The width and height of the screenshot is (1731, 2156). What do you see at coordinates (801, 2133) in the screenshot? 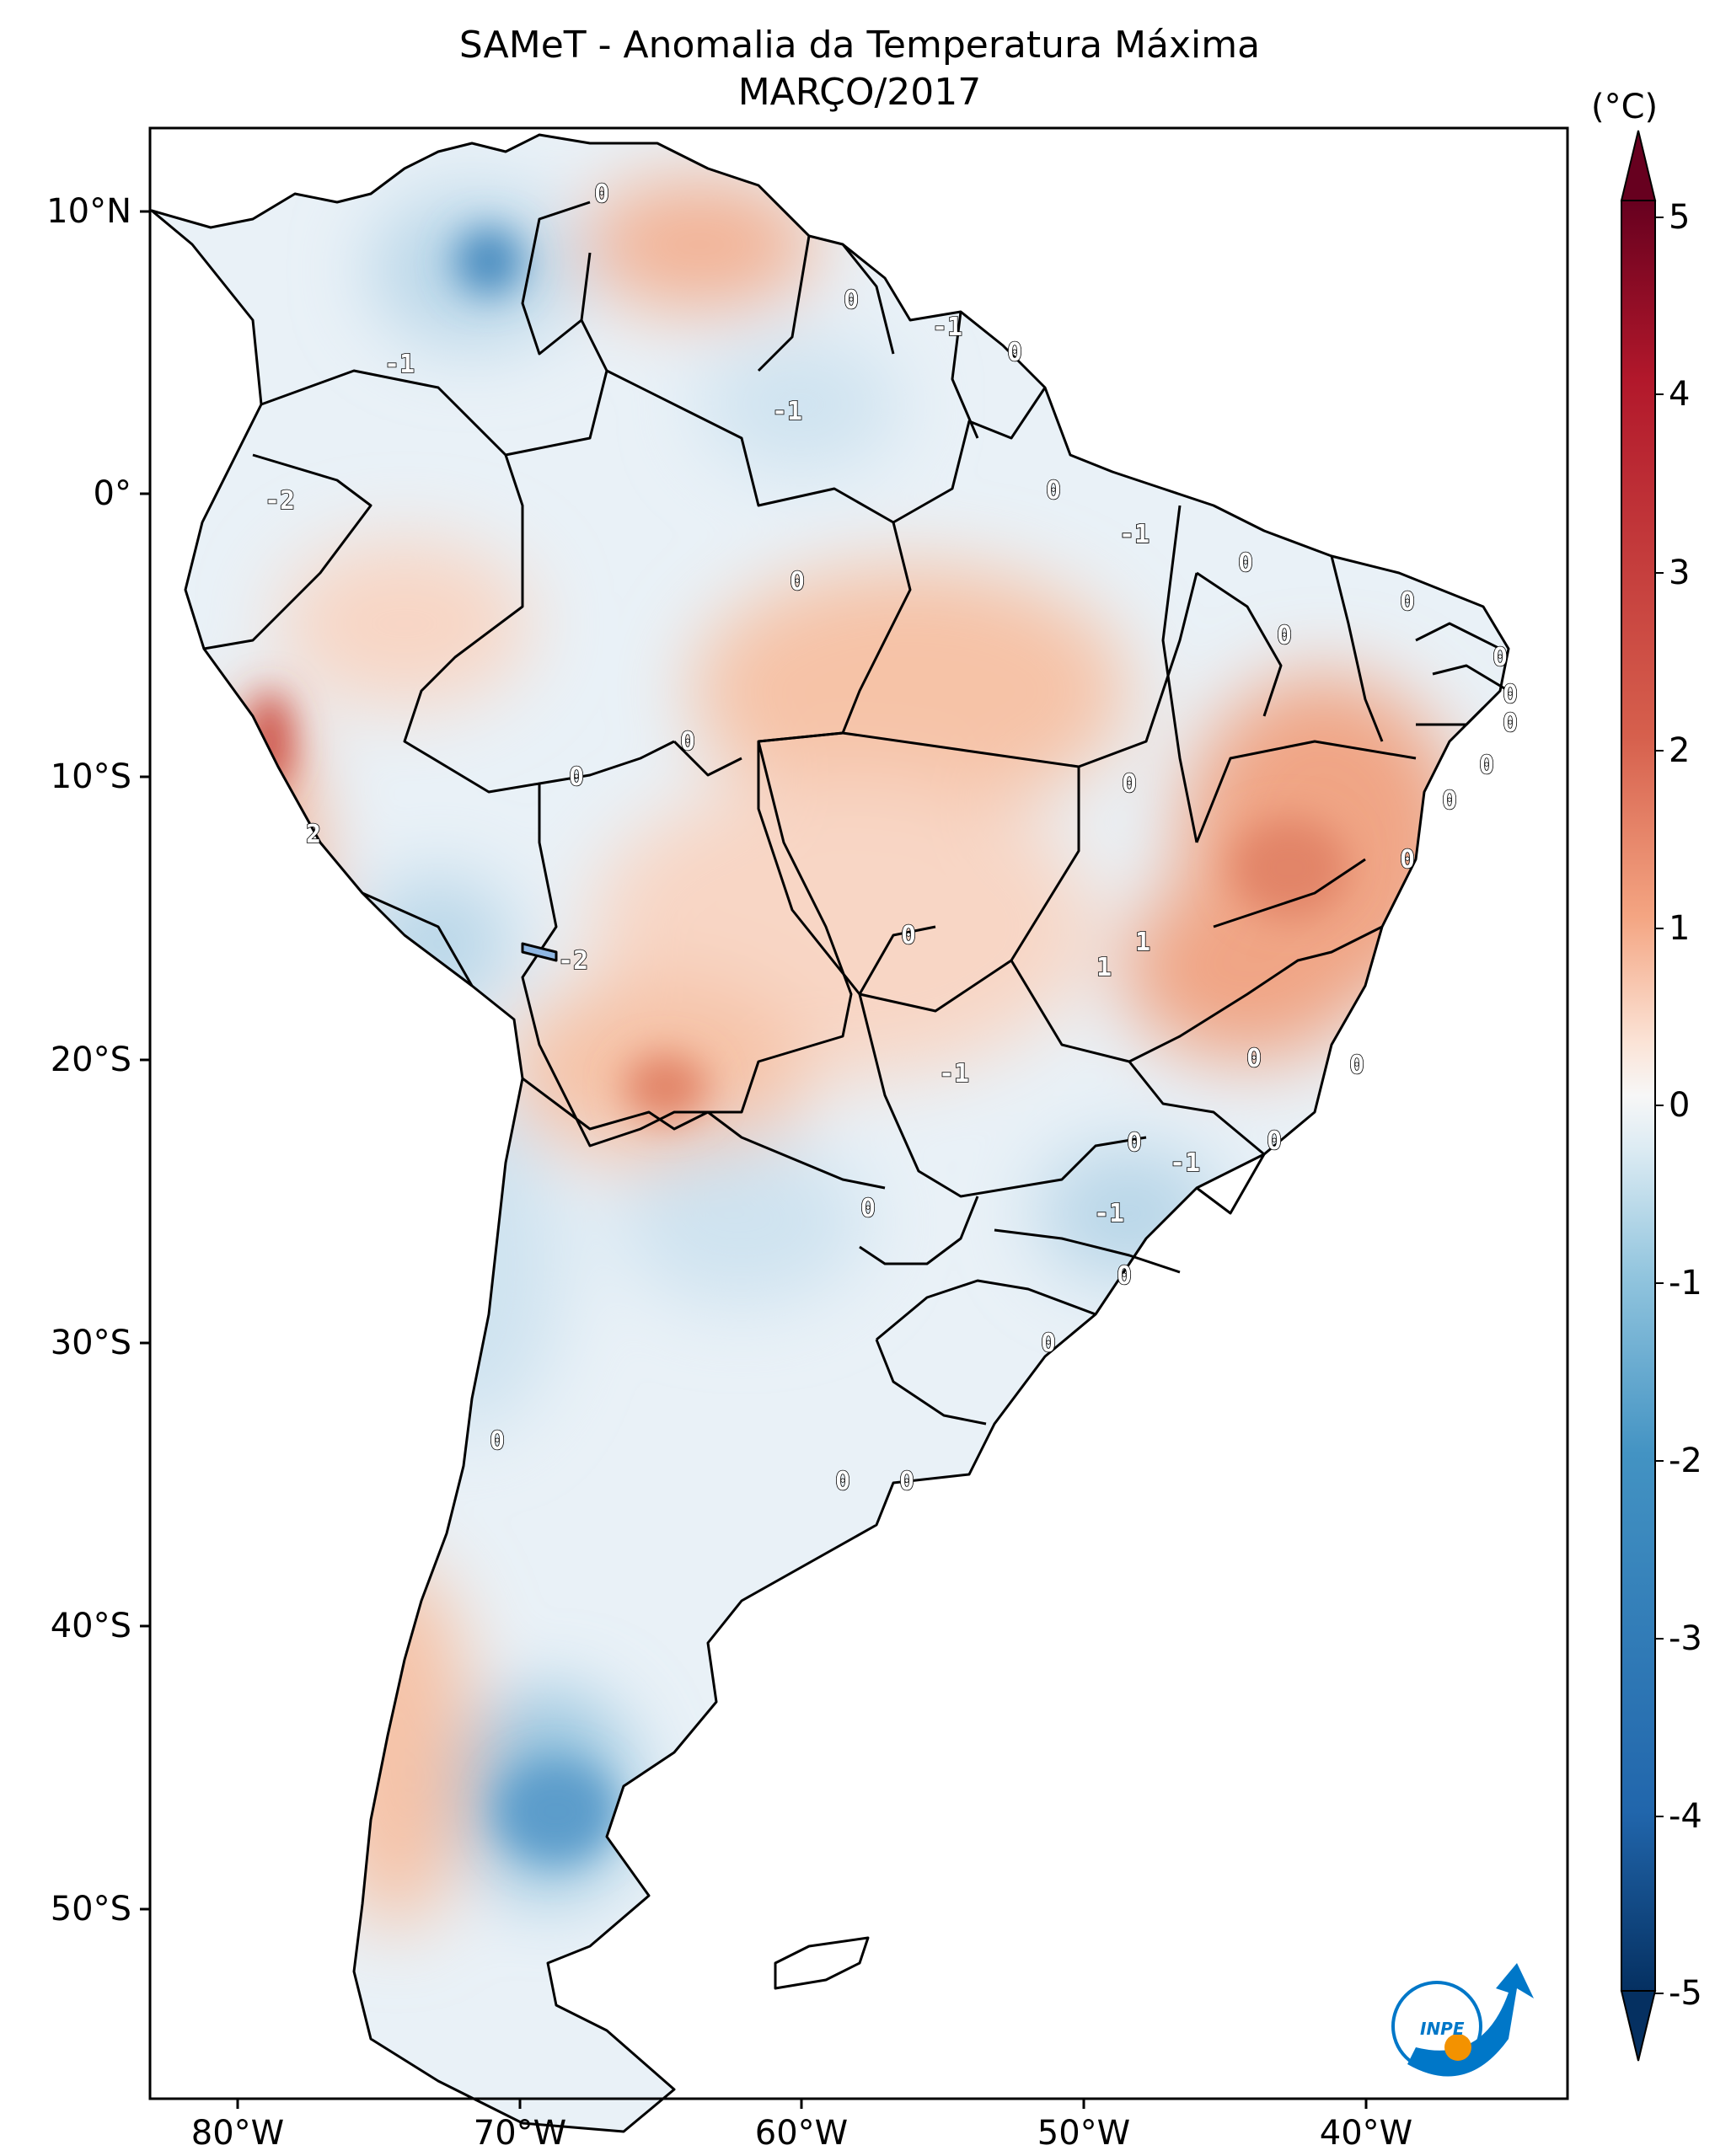
I see `x-tick-label: 60°W` at bounding box center [801, 2133].